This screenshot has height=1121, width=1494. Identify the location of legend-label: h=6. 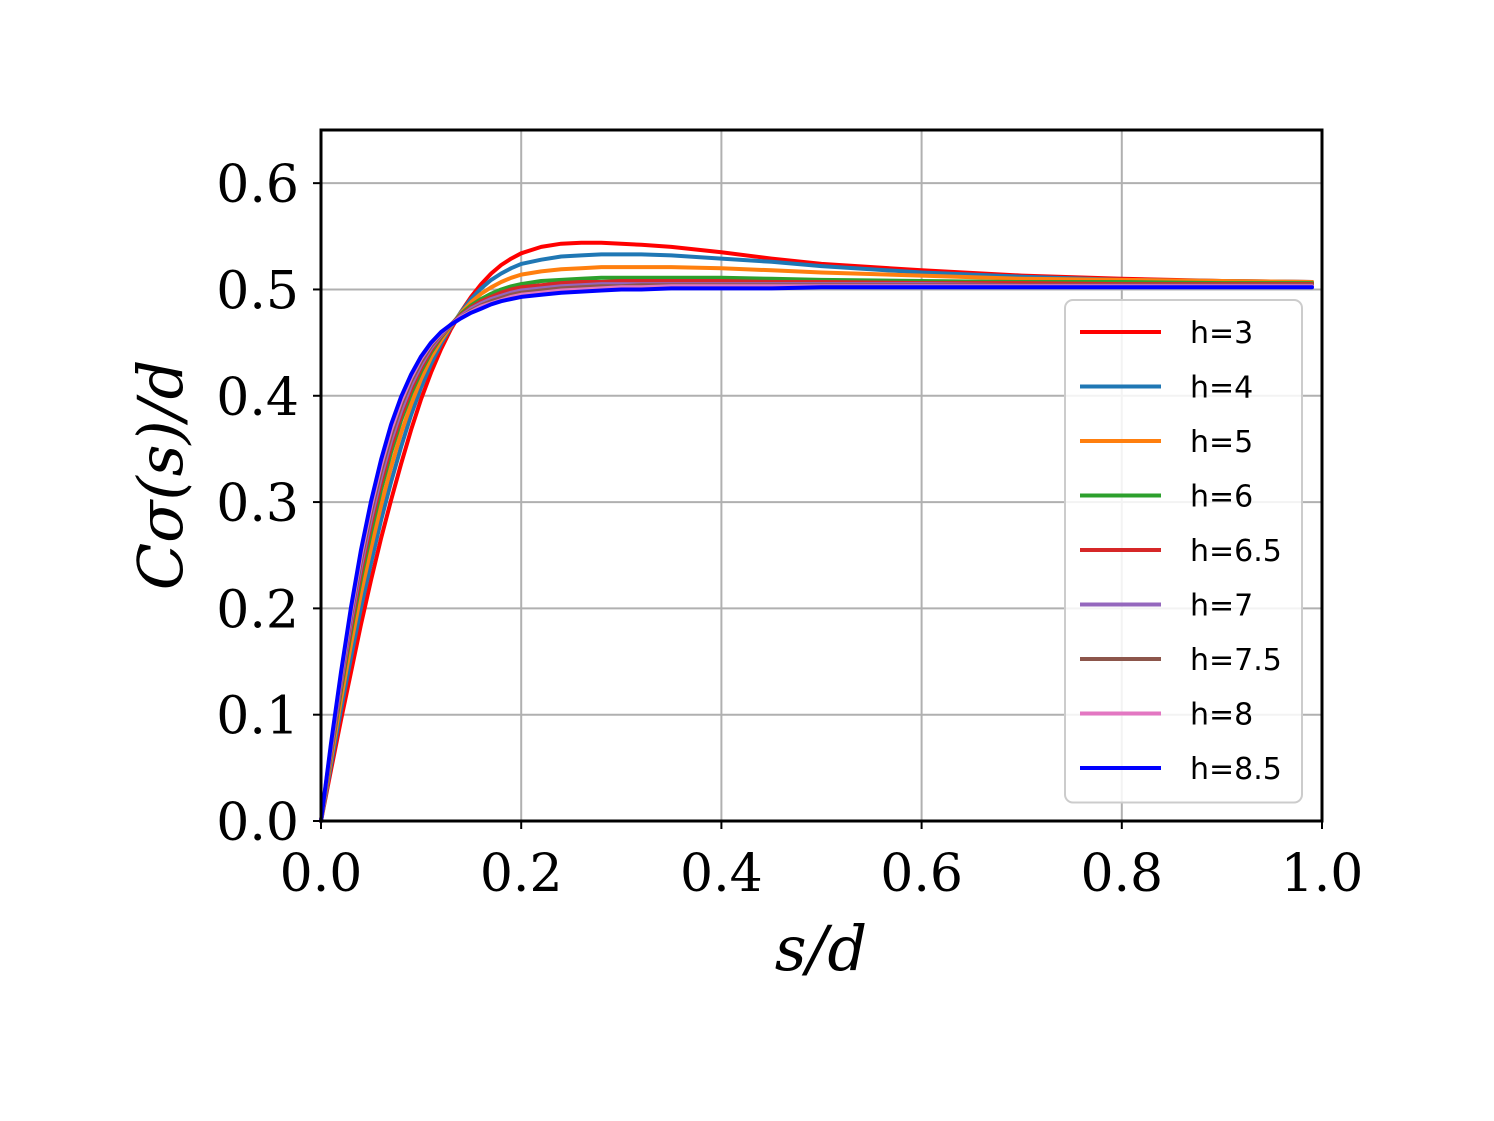
(1221, 497).